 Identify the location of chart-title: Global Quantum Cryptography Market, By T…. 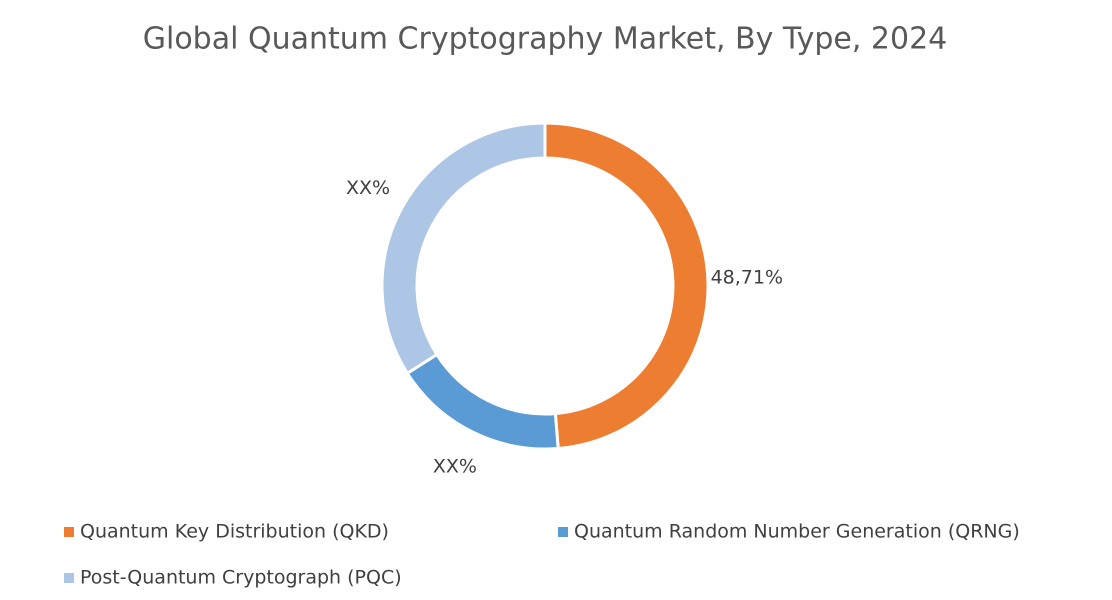
(545, 39).